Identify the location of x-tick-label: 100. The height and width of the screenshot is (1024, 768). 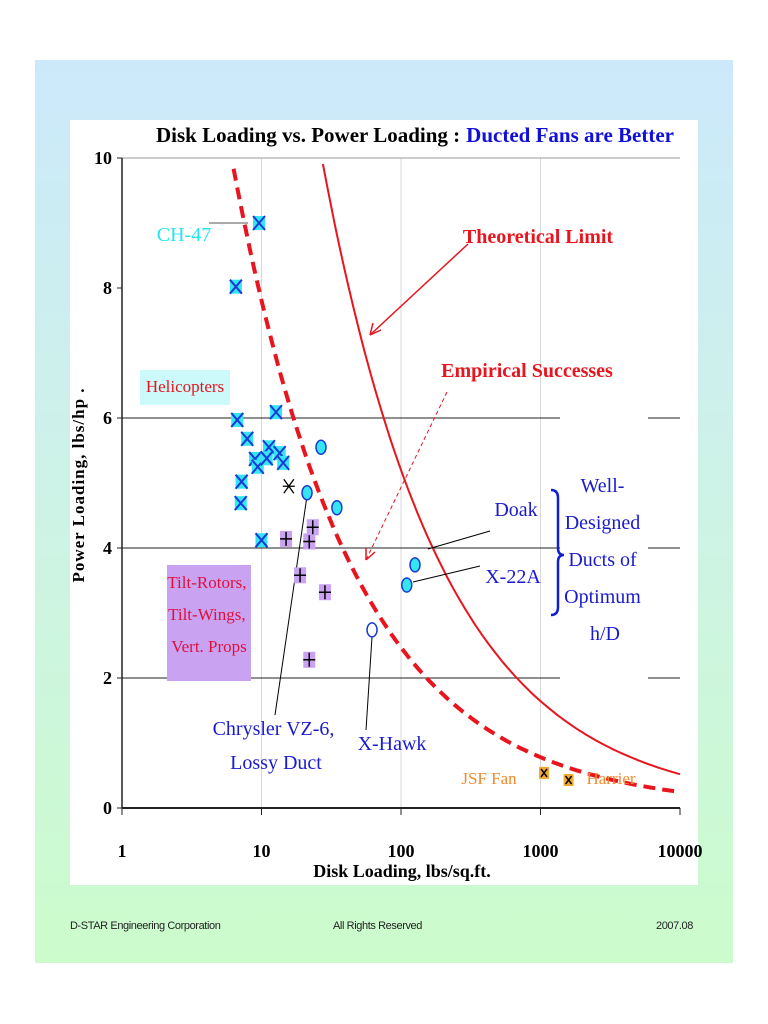
(401, 851).